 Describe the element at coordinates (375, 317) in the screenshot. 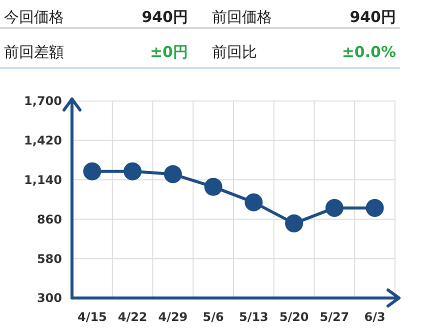

I see `x-tick-label: 6/3` at that location.